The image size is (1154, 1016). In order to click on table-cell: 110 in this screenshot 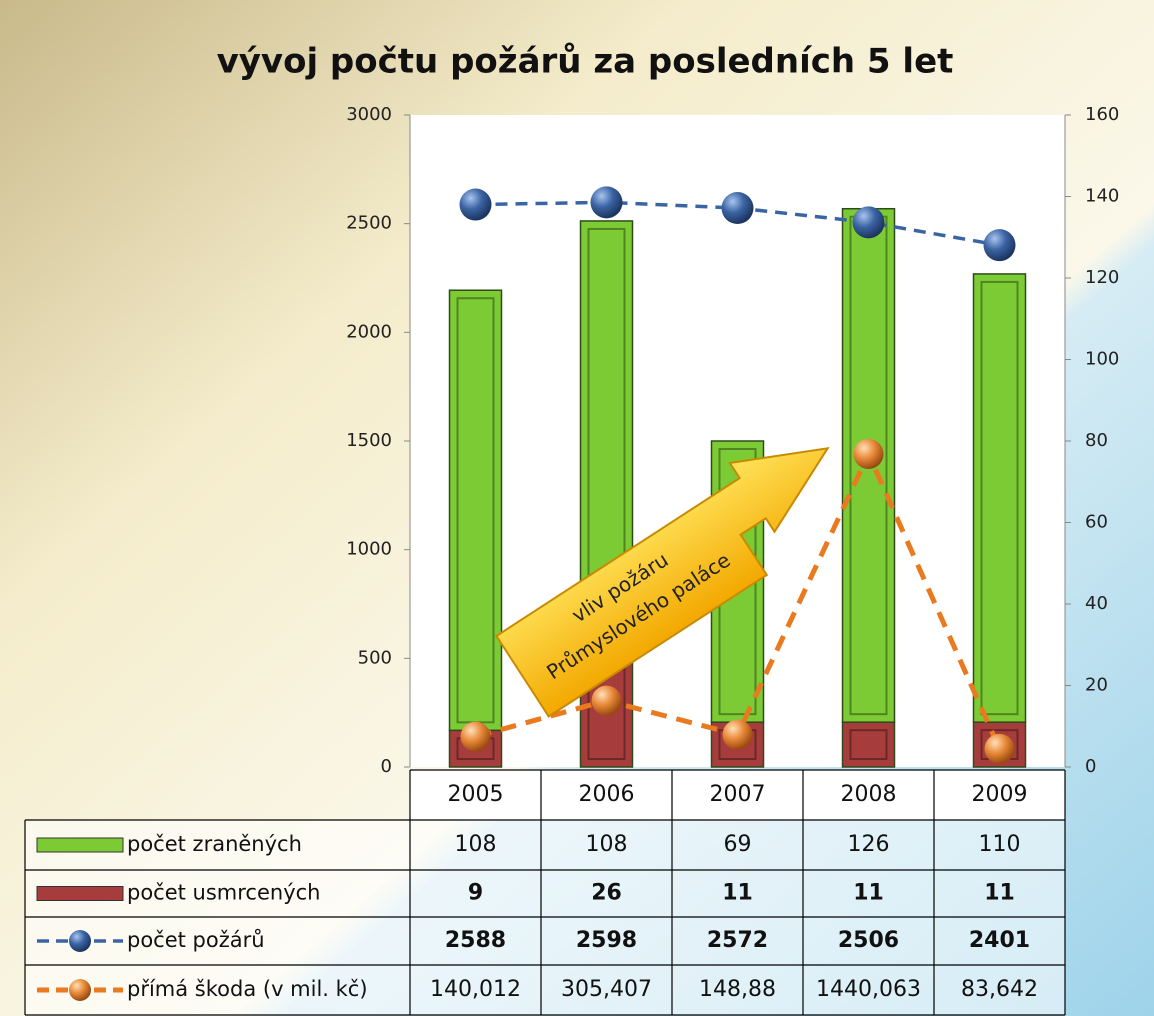, I will do `click(1000, 844)`.